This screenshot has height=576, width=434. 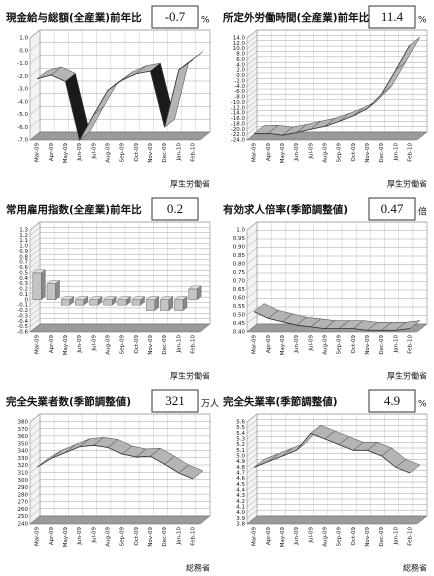 What do you see at coordinates (238, 135) in the screenshot?
I see `y-tick-label: -22.0` at bounding box center [238, 135].